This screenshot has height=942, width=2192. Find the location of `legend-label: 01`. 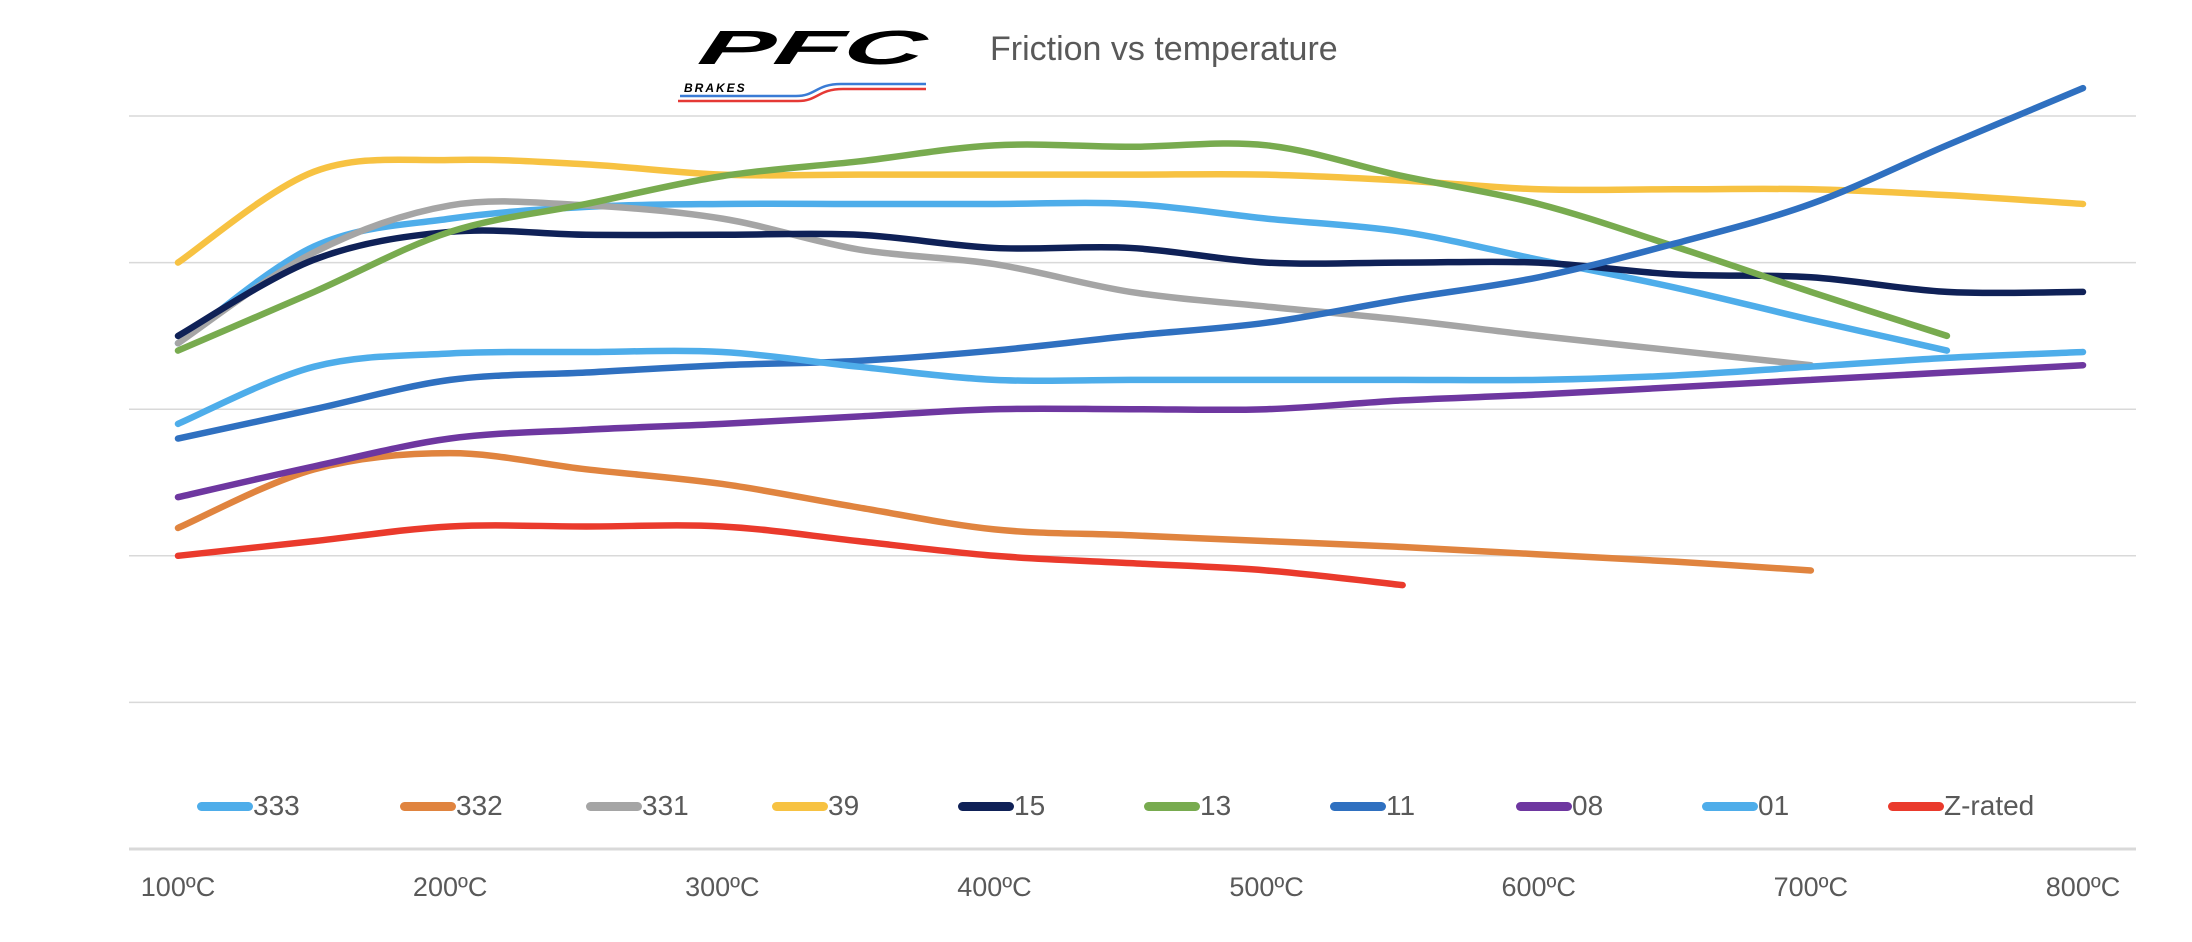

legend-label: 01 is located at coordinates (1774, 805).